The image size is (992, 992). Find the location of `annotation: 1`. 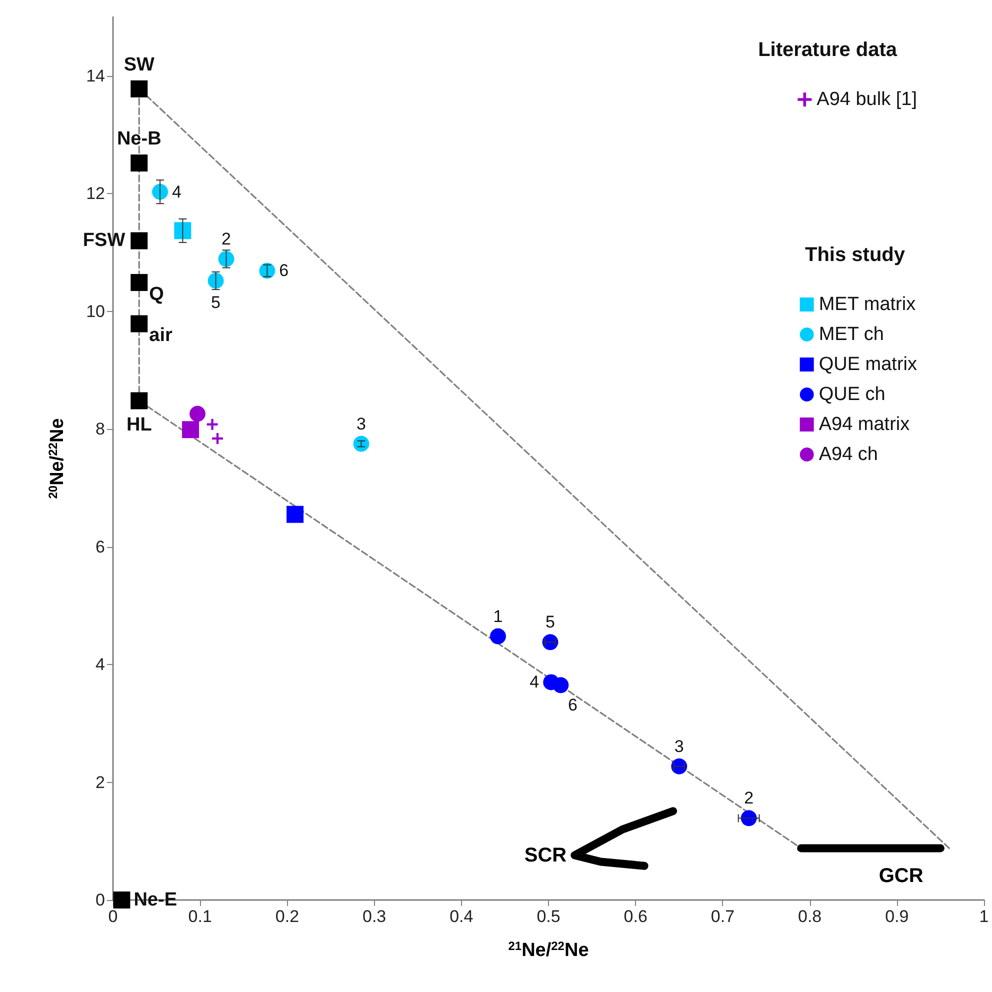

annotation: 1 is located at coordinates (498, 616).